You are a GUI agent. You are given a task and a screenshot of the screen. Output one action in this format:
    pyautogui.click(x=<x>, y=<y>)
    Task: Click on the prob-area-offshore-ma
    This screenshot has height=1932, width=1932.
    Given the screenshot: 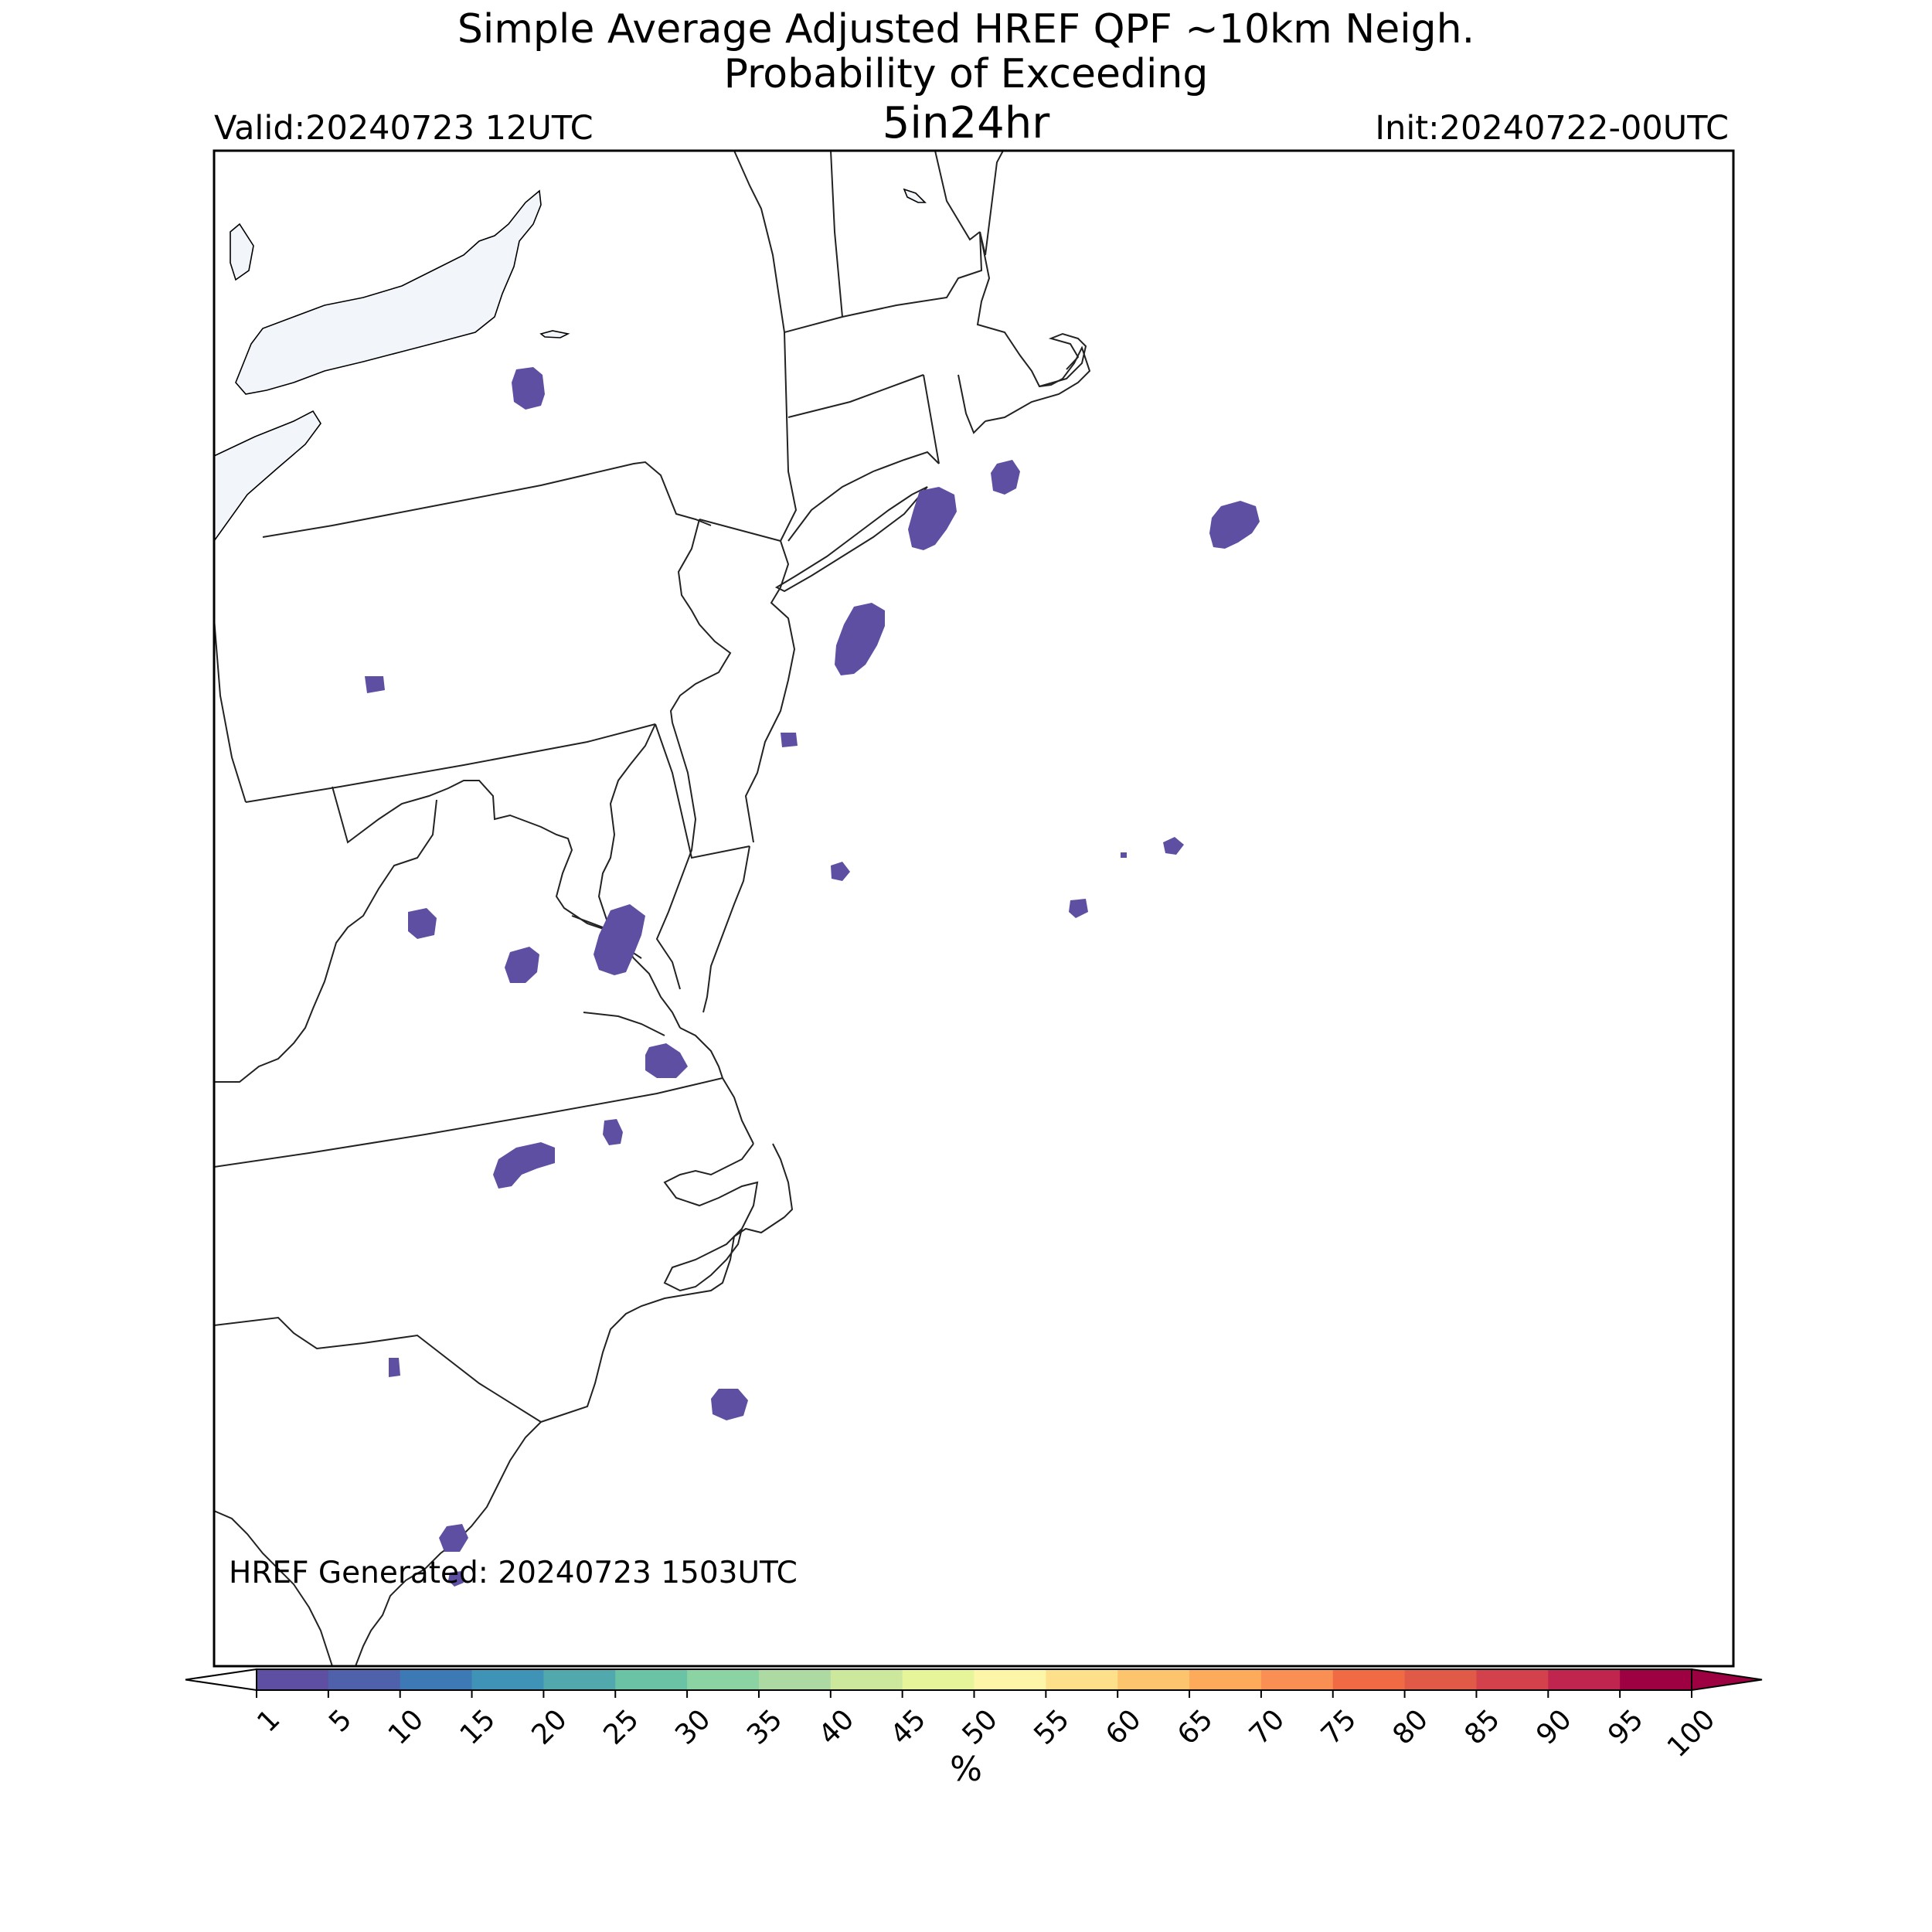 What is the action you would take?
    pyautogui.click(x=1234, y=525)
    